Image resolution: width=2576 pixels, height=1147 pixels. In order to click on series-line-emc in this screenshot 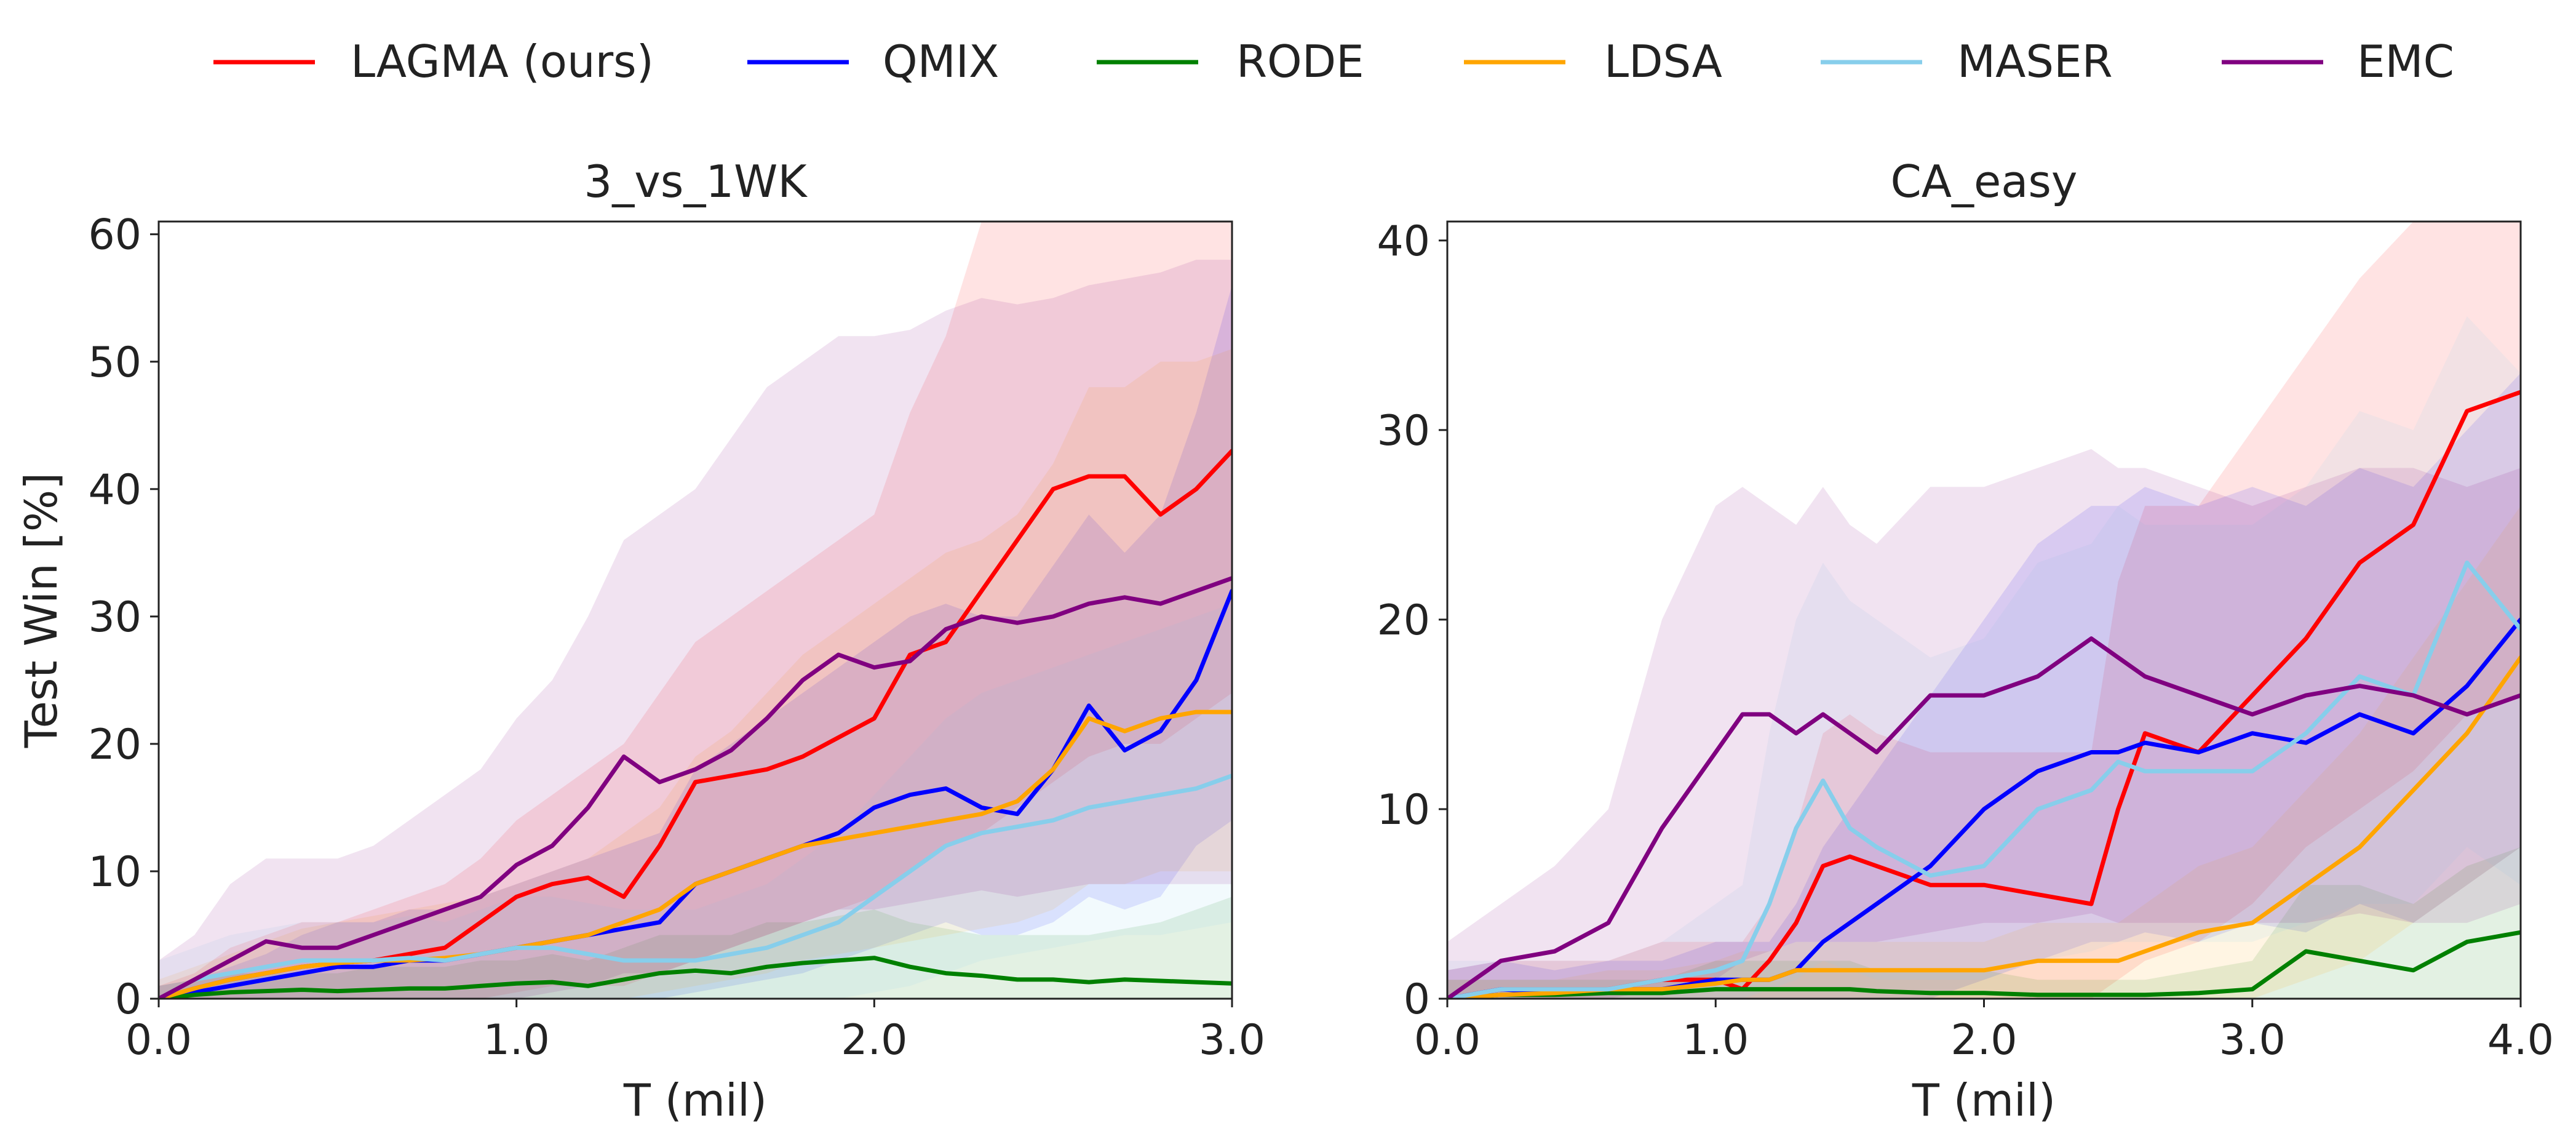, I will do `click(1984, 817)`.